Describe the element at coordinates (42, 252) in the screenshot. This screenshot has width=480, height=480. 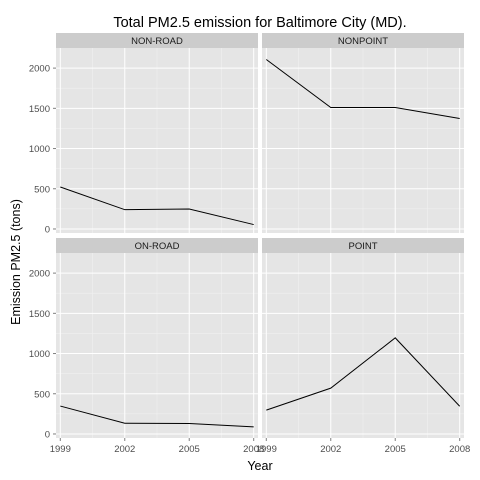
I see `y-axis: 0 500 1000 1500 2000 0 500 1000 1500 2000` at that location.